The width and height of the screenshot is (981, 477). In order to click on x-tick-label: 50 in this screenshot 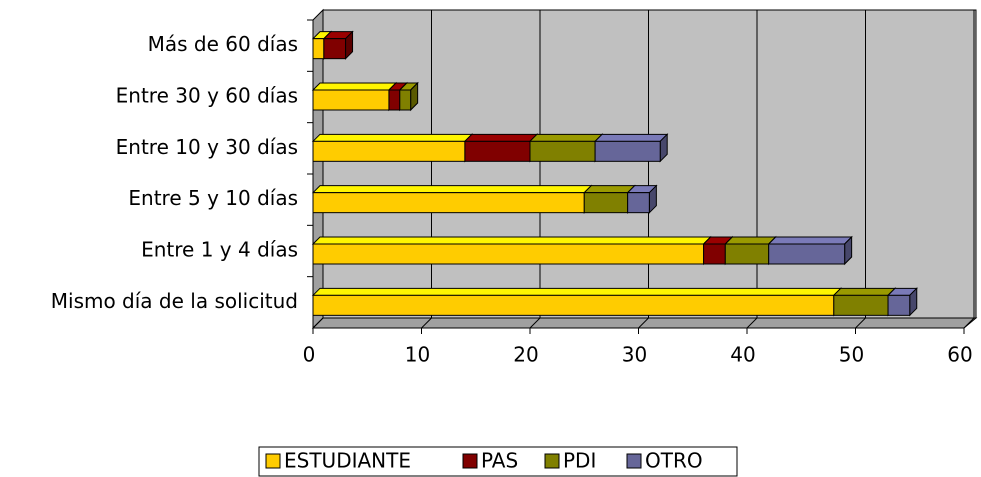, I will do `click(851, 355)`.